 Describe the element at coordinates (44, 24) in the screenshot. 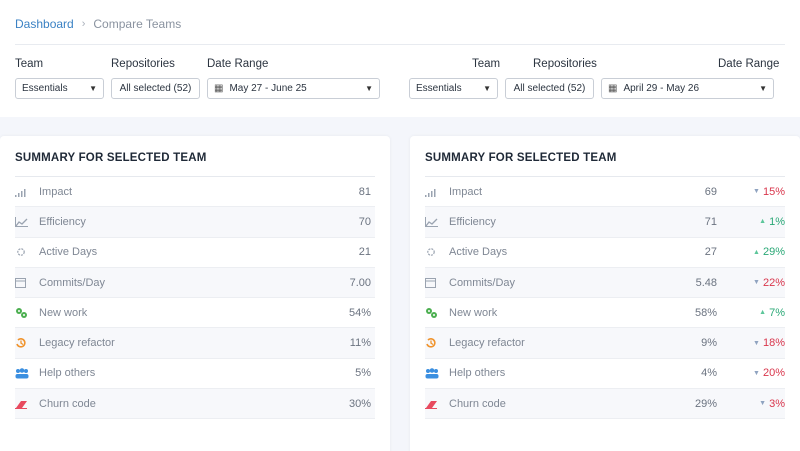

I see `breadcrumb-dashboard-link: Dashboard` at that location.